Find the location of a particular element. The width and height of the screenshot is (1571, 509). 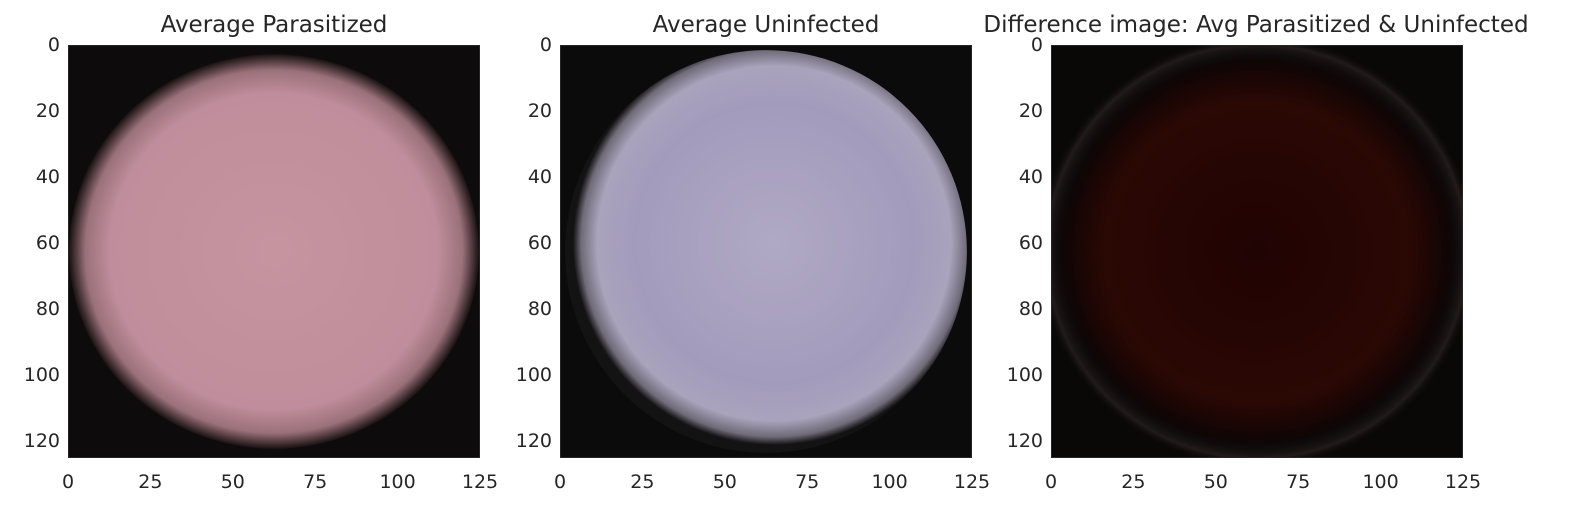

panel-3-ytick-label: 20 is located at coordinates (1030, 111).